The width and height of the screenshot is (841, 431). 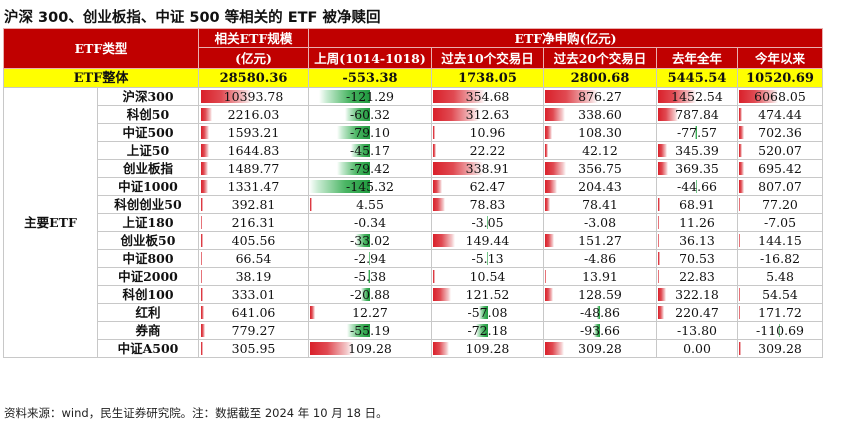 I want to click on value-text: -79.42, so click(x=369, y=168).